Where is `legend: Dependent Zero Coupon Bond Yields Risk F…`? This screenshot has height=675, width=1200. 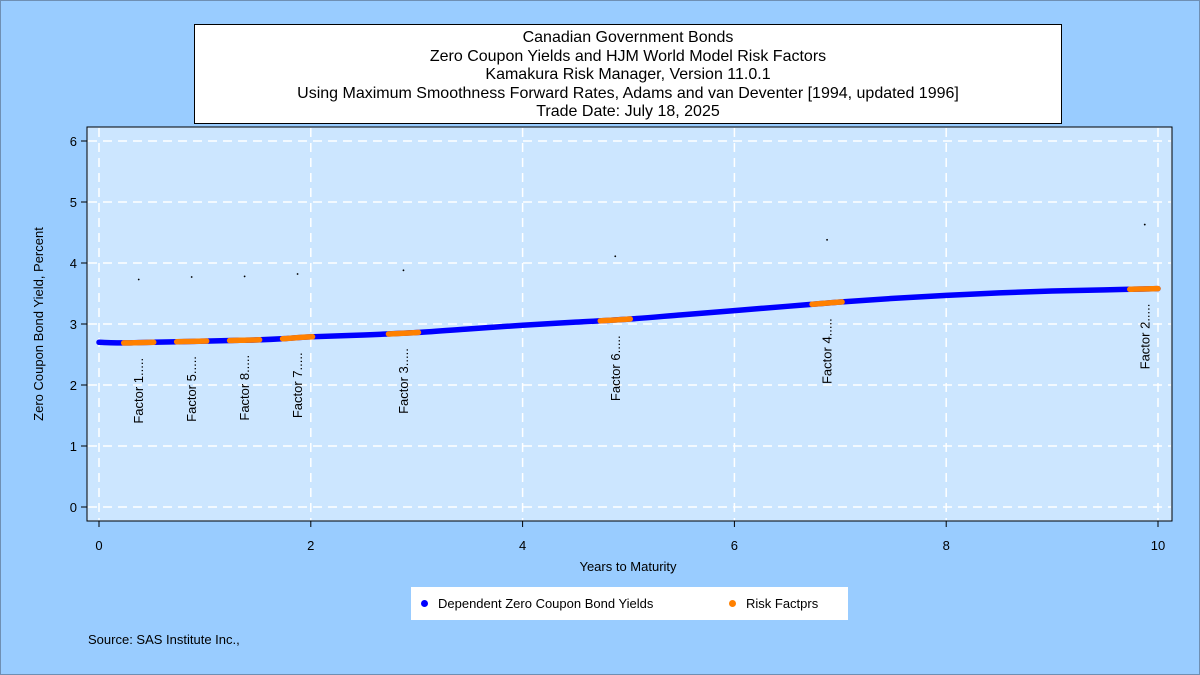
legend: Dependent Zero Coupon Bond Yields Risk F… is located at coordinates (629, 603).